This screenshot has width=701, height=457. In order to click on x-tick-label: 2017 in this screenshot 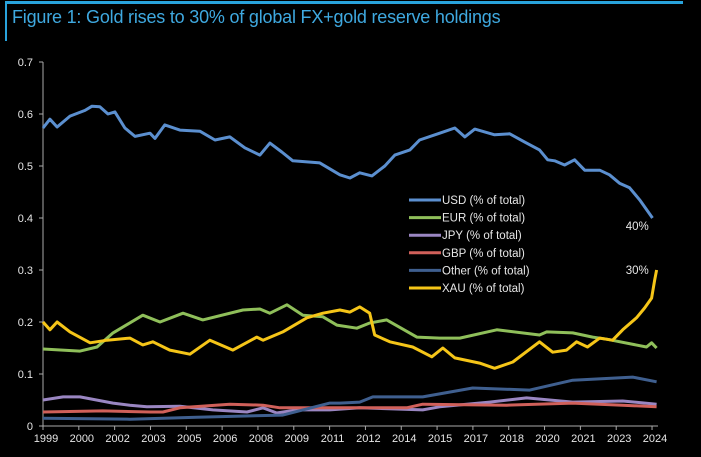, I will do `click(476, 439)`.